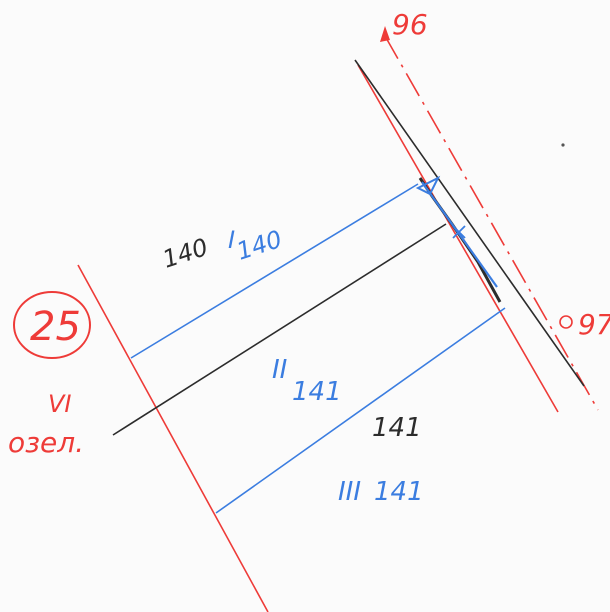  What do you see at coordinates (566, 322) in the screenshot?
I see `survey-point-circle` at bounding box center [566, 322].